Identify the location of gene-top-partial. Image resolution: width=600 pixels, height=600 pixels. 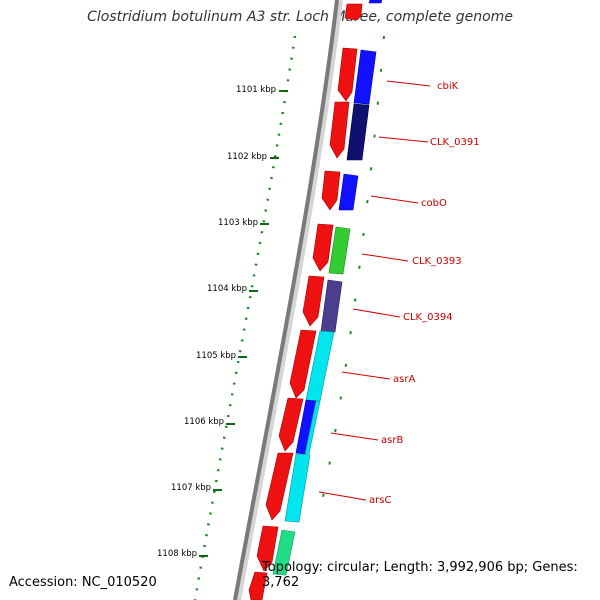
(375, 2).